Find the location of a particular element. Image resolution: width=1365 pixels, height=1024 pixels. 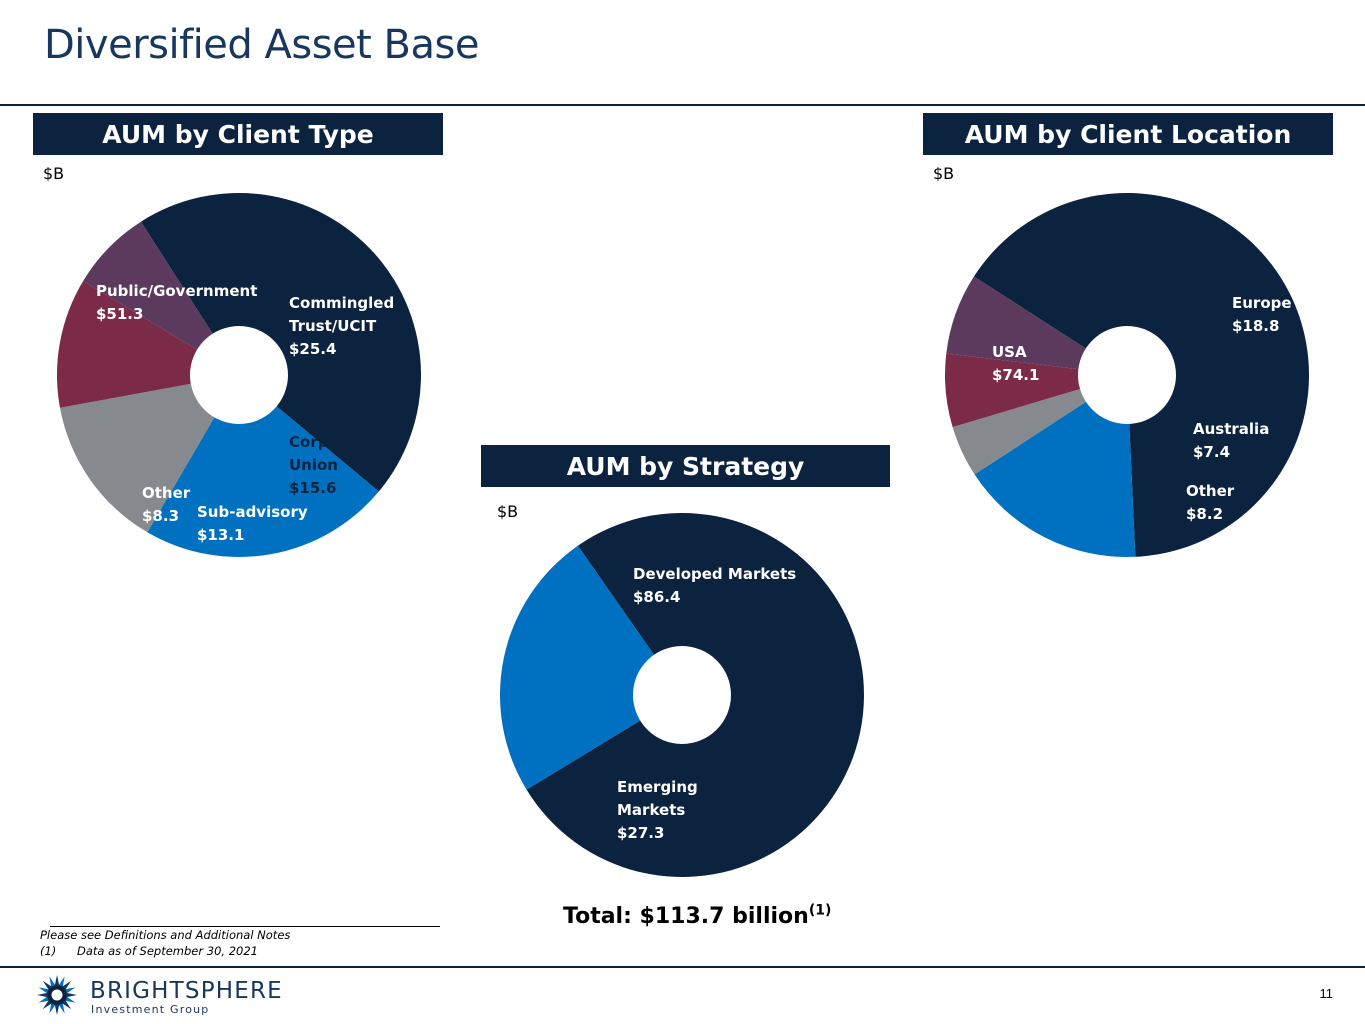

client-type-unit: $B is located at coordinates (54, 173).